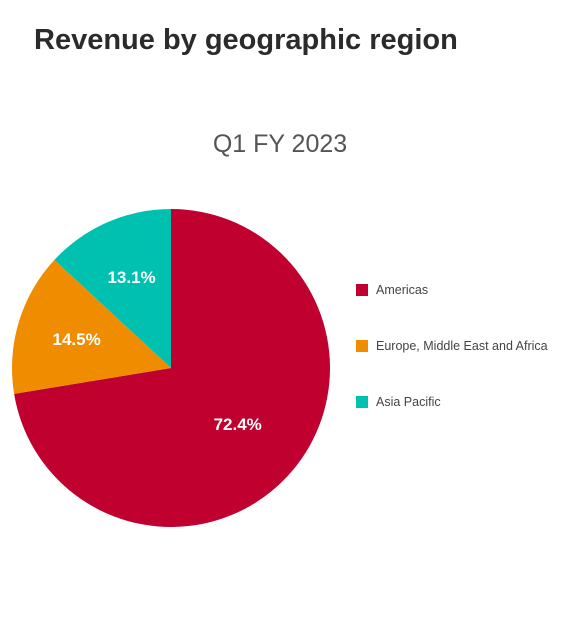  I want to click on legend-label: Americas, so click(402, 290).